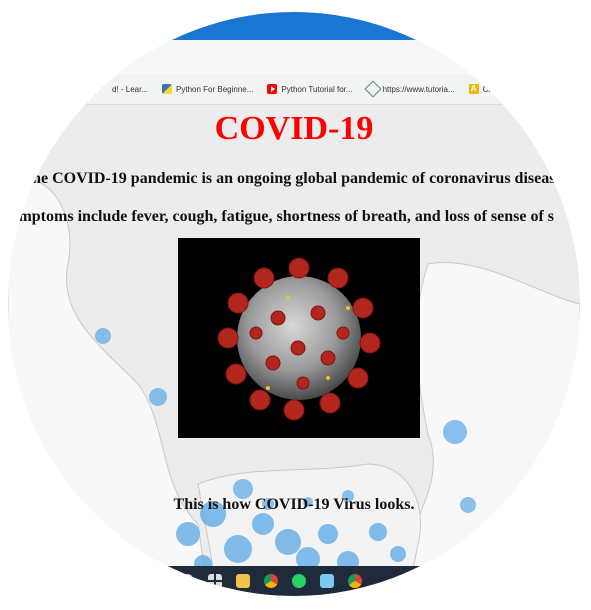 This screenshot has width=591, height=610. I want to click on coronavirus-illustration, so click(299, 339).